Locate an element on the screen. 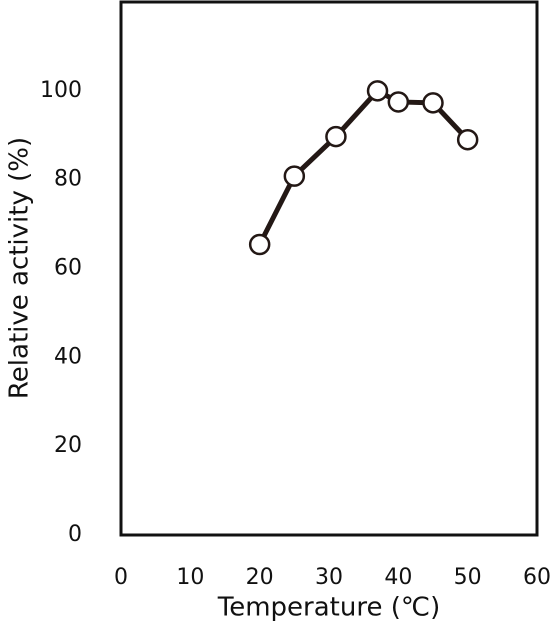 The width and height of the screenshot is (556, 635). x-tick-label: 0 is located at coordinates (121, 577).